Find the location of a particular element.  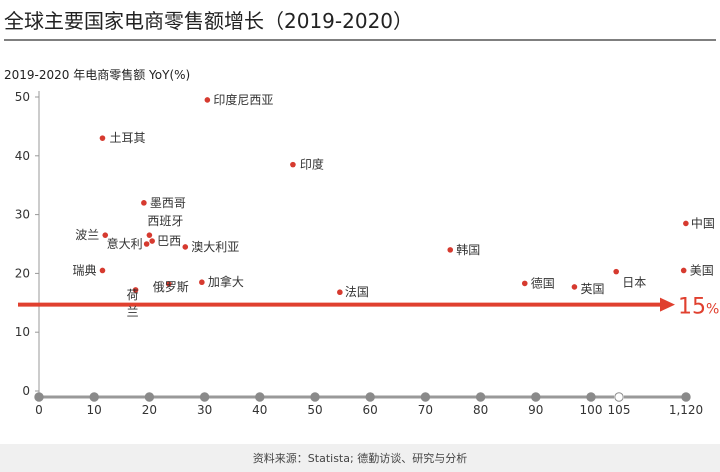

x-tick-label: 80 is located at coordinates (480, 410).